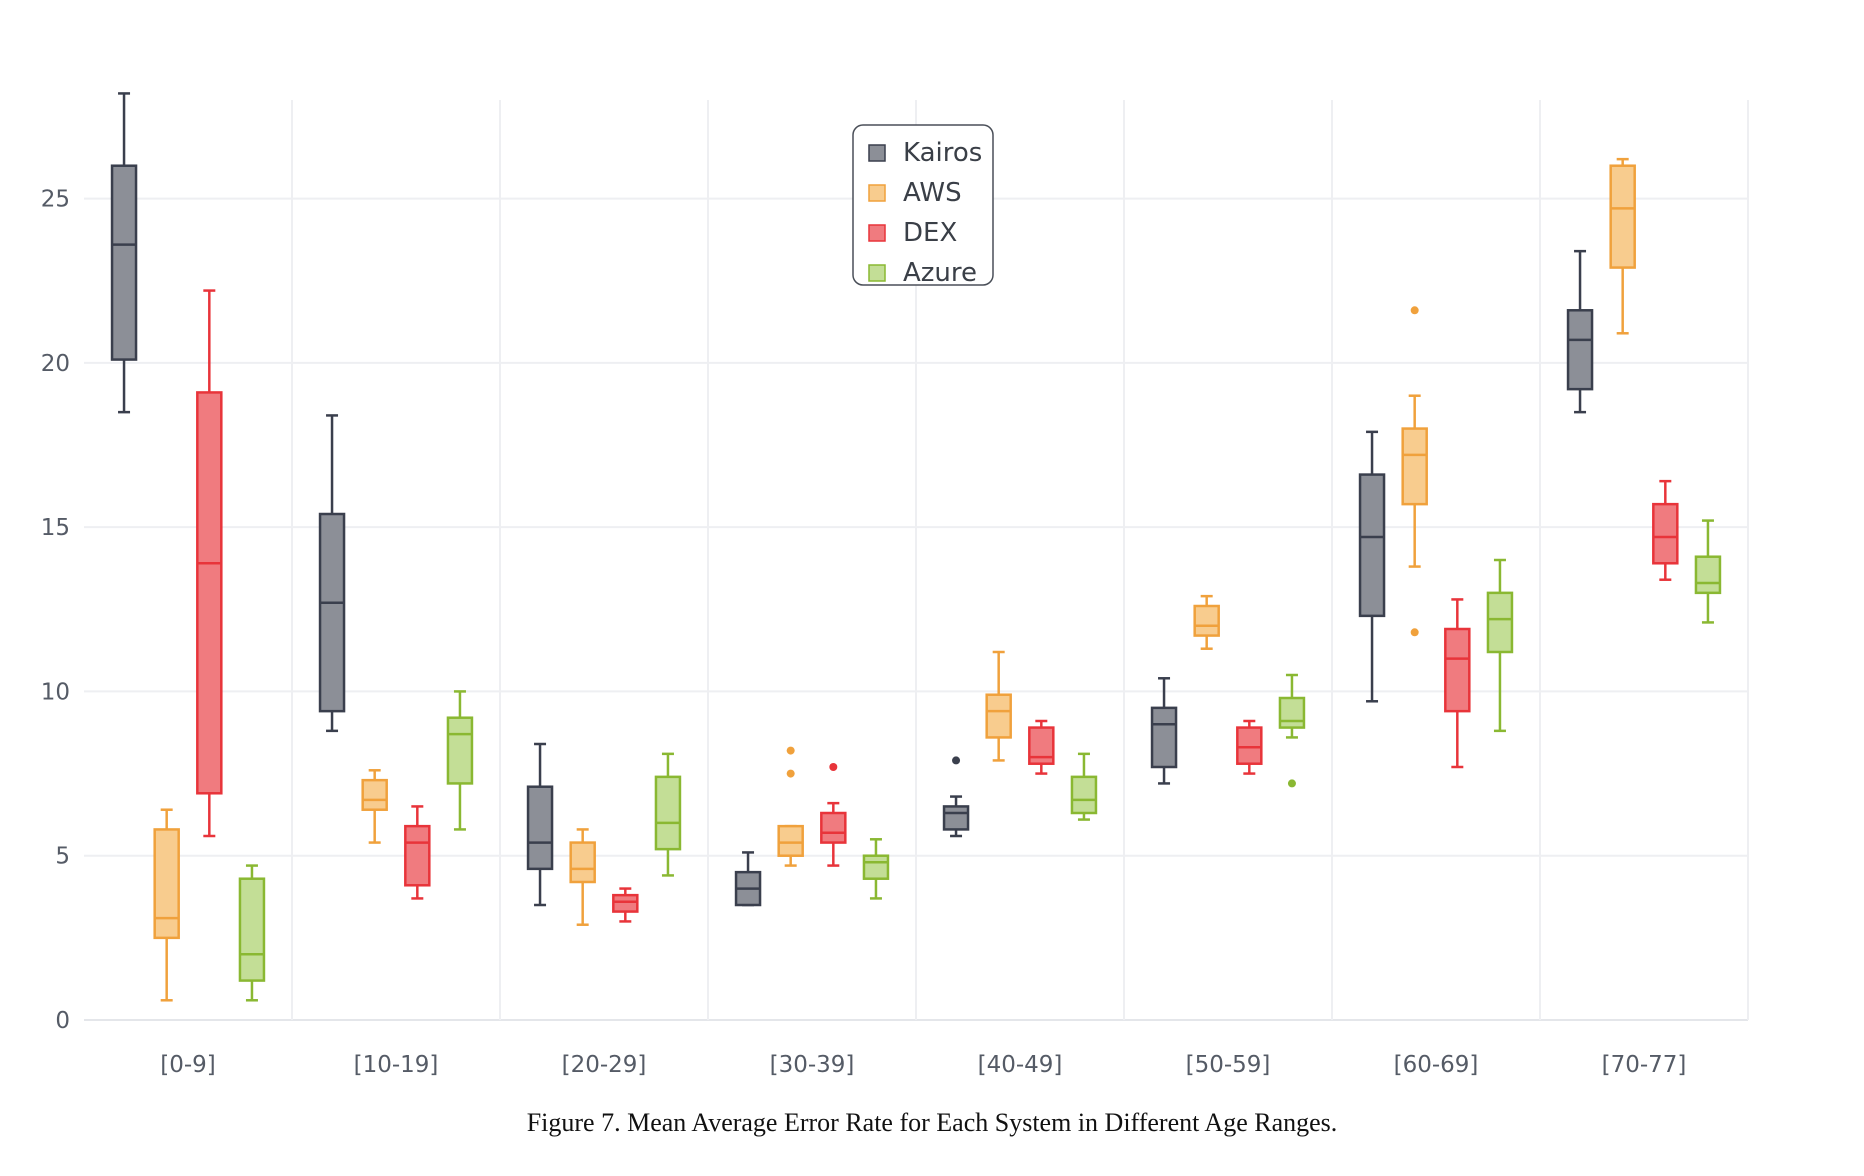  What do you see at coordinates (877, 153) in the screenshot?
I see `legend-swatch-kairos` at bounding box center [877, 153].